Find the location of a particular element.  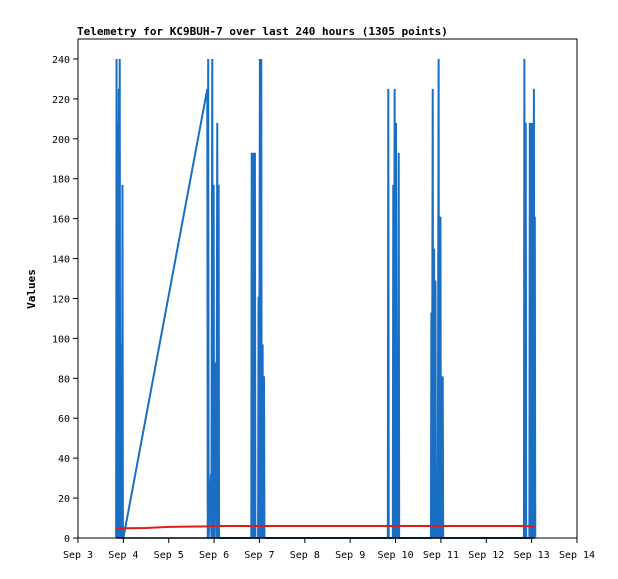

x-tick-label: Sep 7 is located at coordinates (259, 555).